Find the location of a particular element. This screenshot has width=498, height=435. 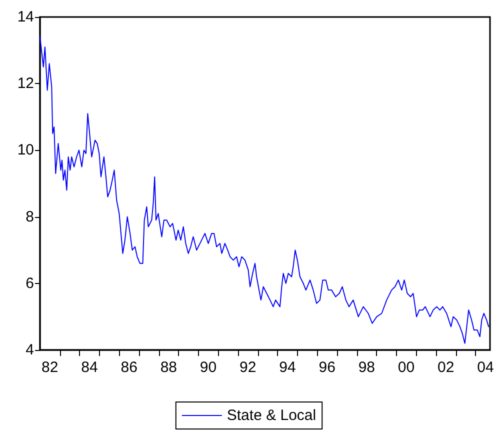

y-tick-label: 12 is located at coordinates (25, 83).